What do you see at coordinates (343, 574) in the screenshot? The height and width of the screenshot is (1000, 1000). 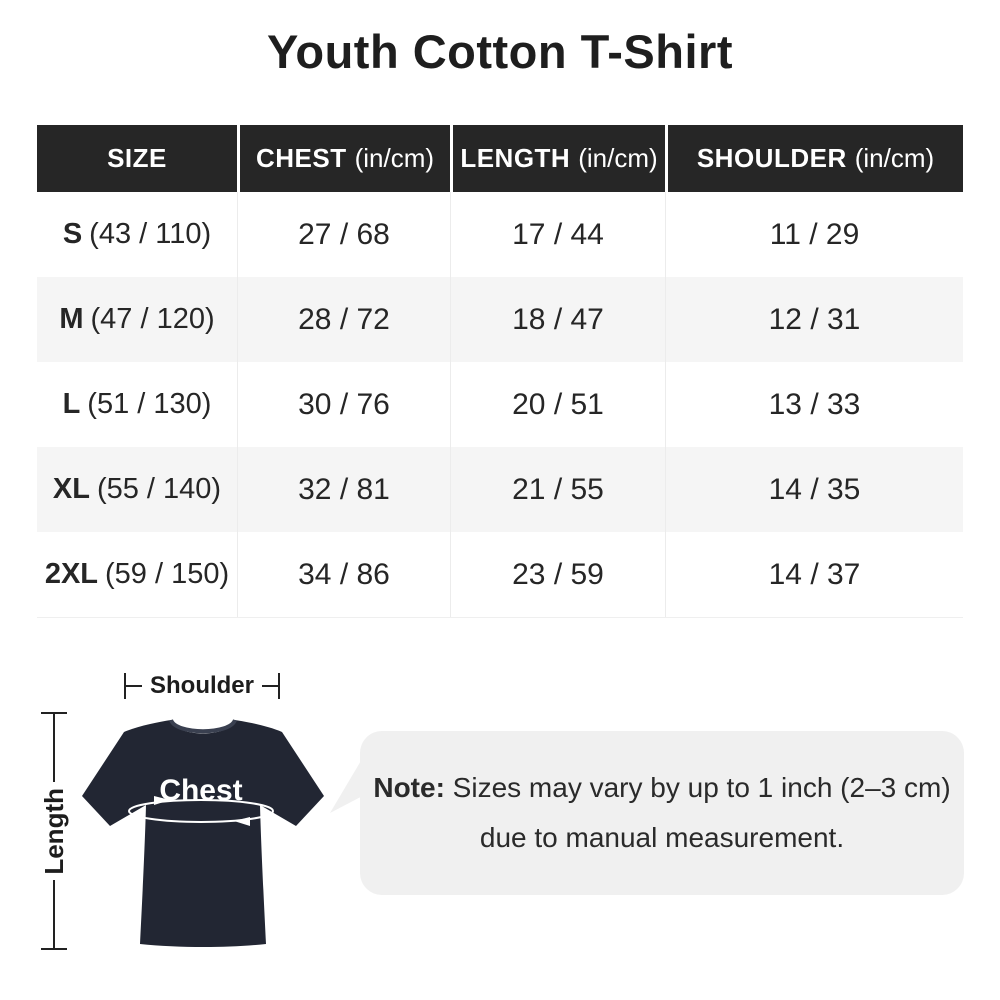 I see `cell-chest: 34 / 86` at bounding box center [343, 574].